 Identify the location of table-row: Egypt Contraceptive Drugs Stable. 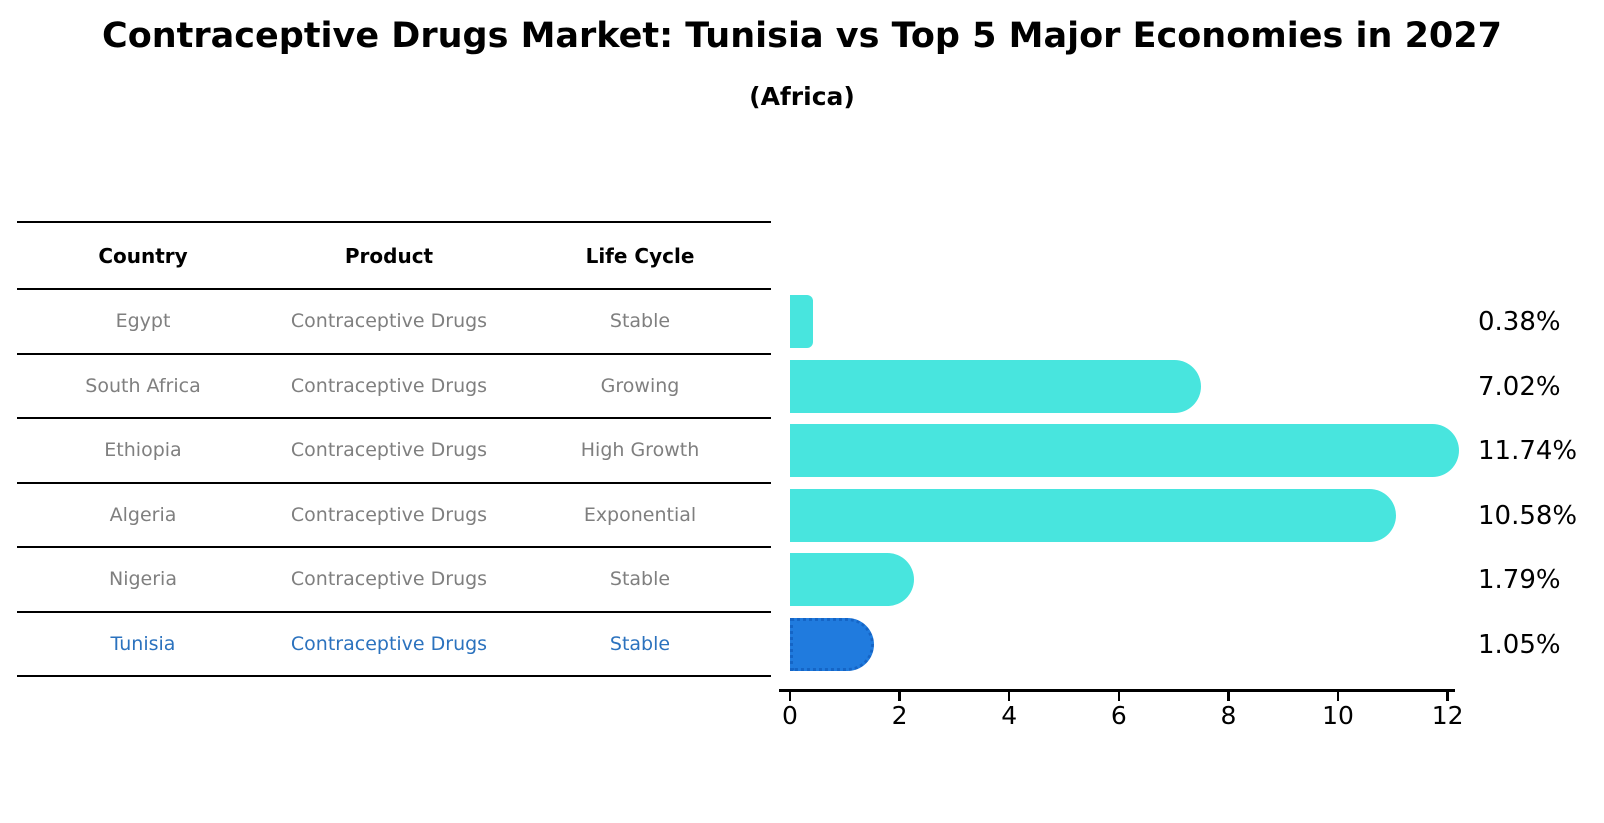
(394, 322).